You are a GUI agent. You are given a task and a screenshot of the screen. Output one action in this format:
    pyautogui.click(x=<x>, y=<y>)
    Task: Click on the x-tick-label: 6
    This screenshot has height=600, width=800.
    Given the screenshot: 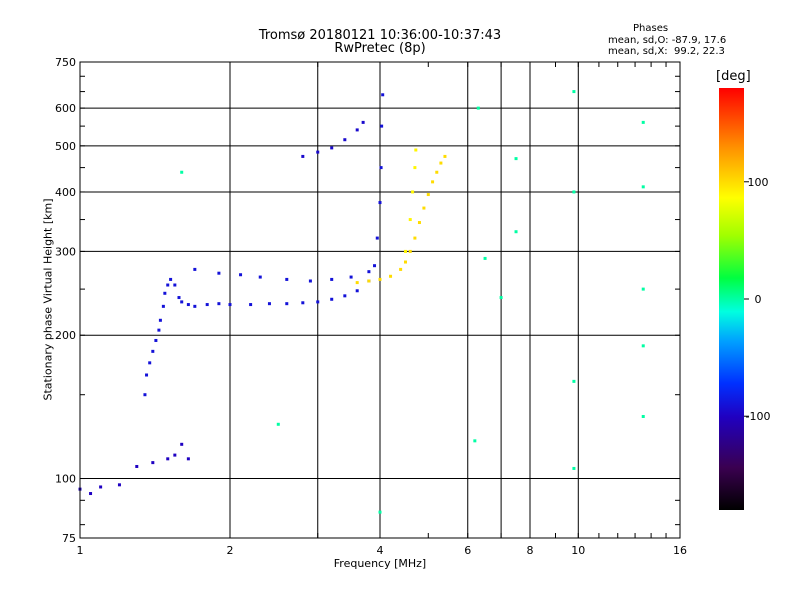 What is the action you would take?
    pyautogui.click(x=467, y=550)
    